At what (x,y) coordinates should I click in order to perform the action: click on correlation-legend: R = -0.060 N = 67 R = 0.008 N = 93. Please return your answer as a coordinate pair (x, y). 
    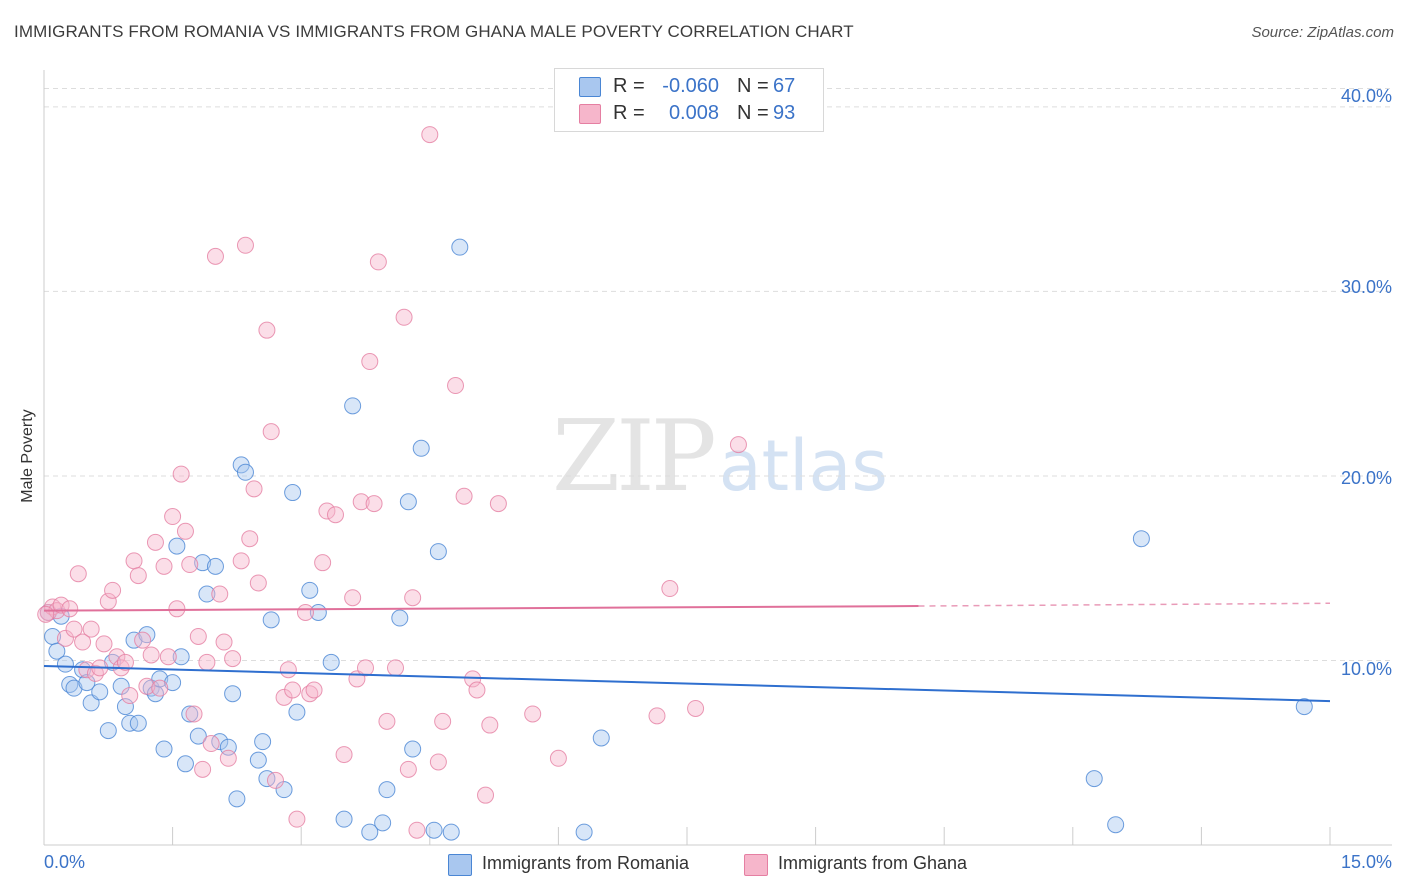
    Looking at the image, I should click on (689, 100).